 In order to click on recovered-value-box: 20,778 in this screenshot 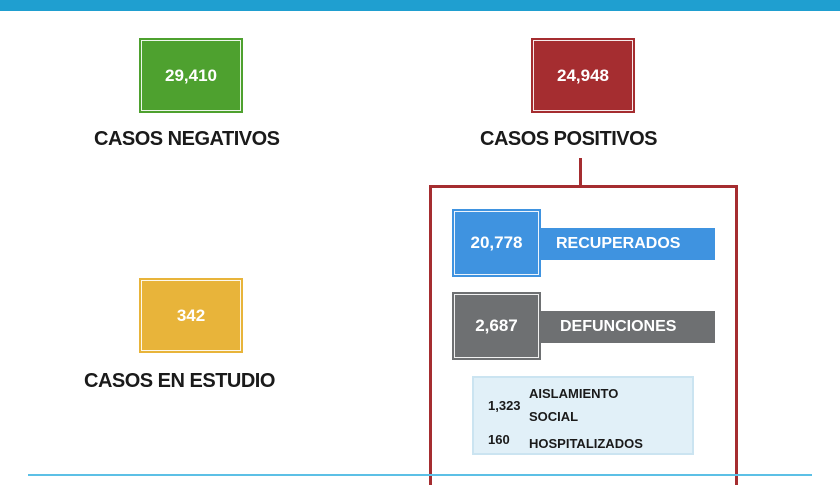, I will do `click(496, 243)`.